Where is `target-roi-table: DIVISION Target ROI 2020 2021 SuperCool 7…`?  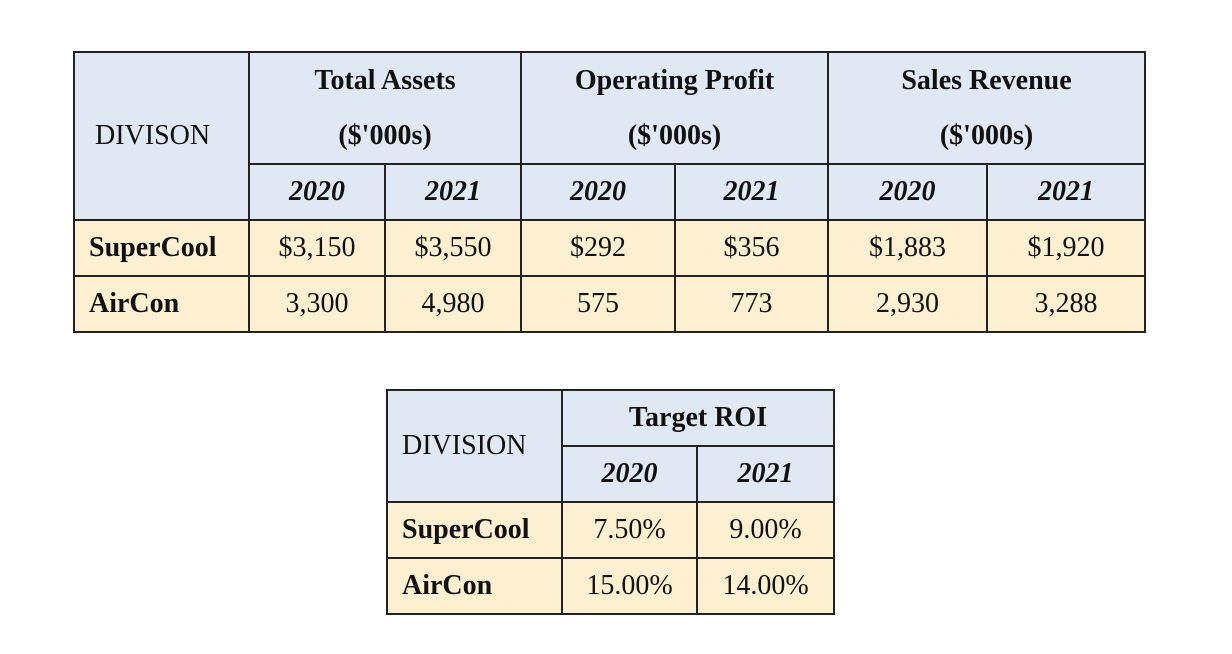
target-roi-table: DIVISION Target ROI 2020 2021 SuperCool 7… is located at coordinates (610, 502).